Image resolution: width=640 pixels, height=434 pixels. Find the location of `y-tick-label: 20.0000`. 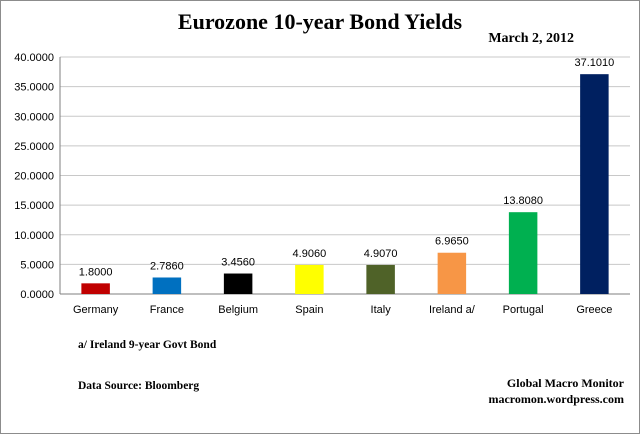

y-tick-label: 20.0000 is located at coordinates (34, 177).